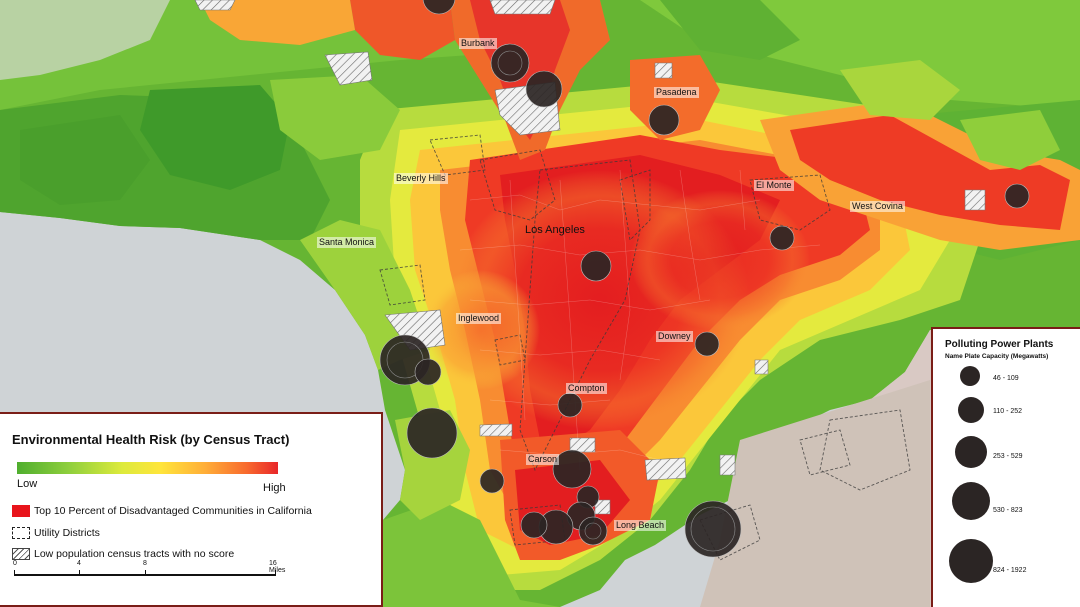 This screenshot has height=607, width=1080. Describe the element at coordinates (21, 533) in the screenshot. I see `dashed-square-icon` at that location.